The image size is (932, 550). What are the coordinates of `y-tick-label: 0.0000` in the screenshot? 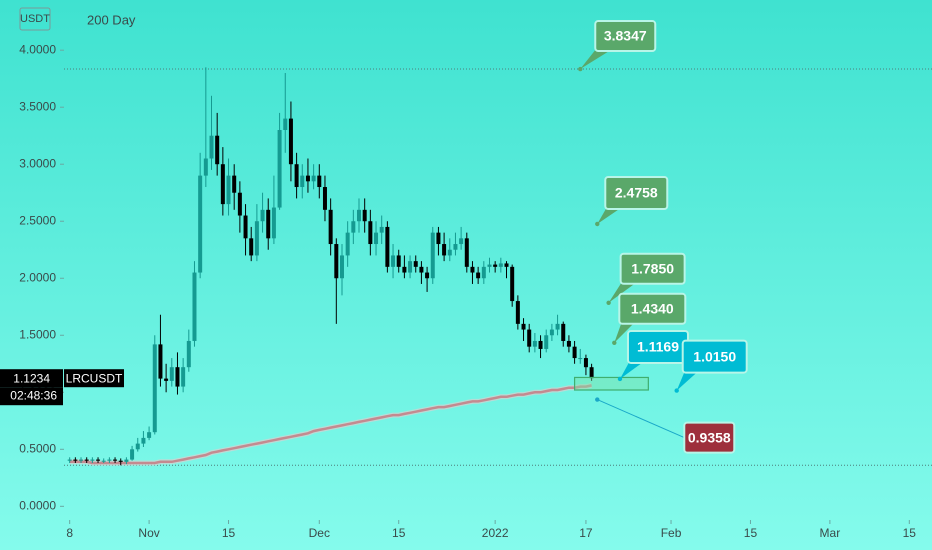 It's located at (37, 505).